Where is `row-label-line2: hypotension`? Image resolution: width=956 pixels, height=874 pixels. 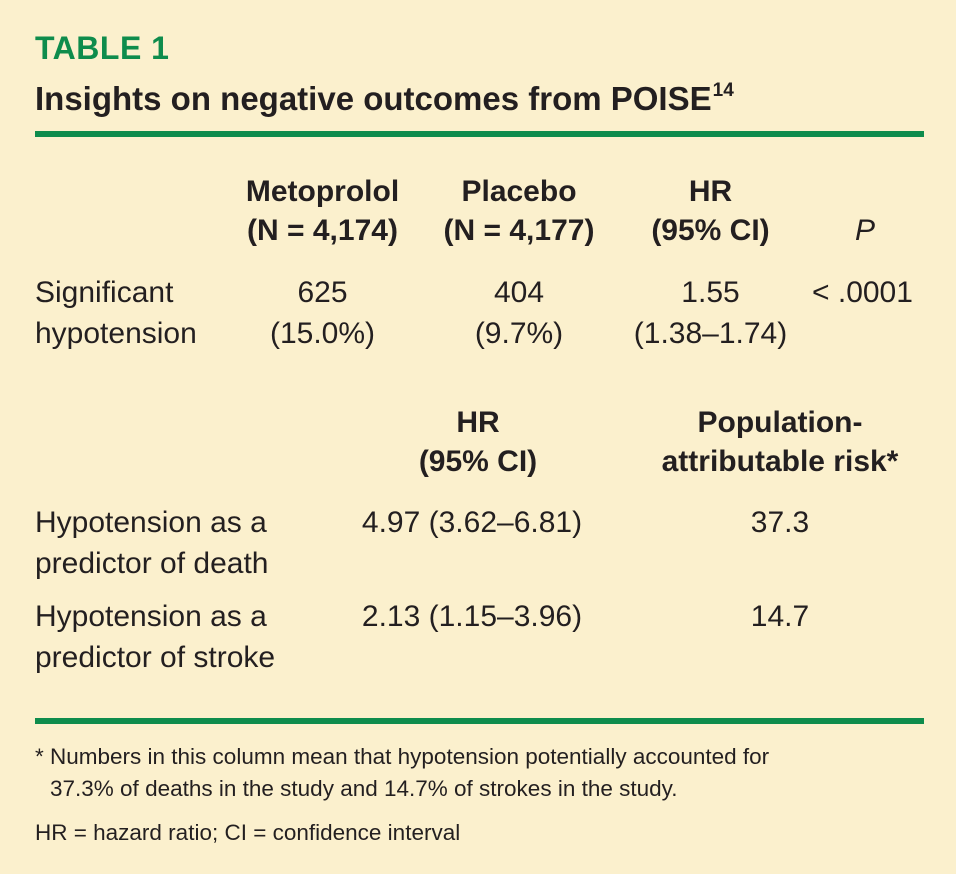
row-label-line2: hypotension is located at coordinates (116, 333).